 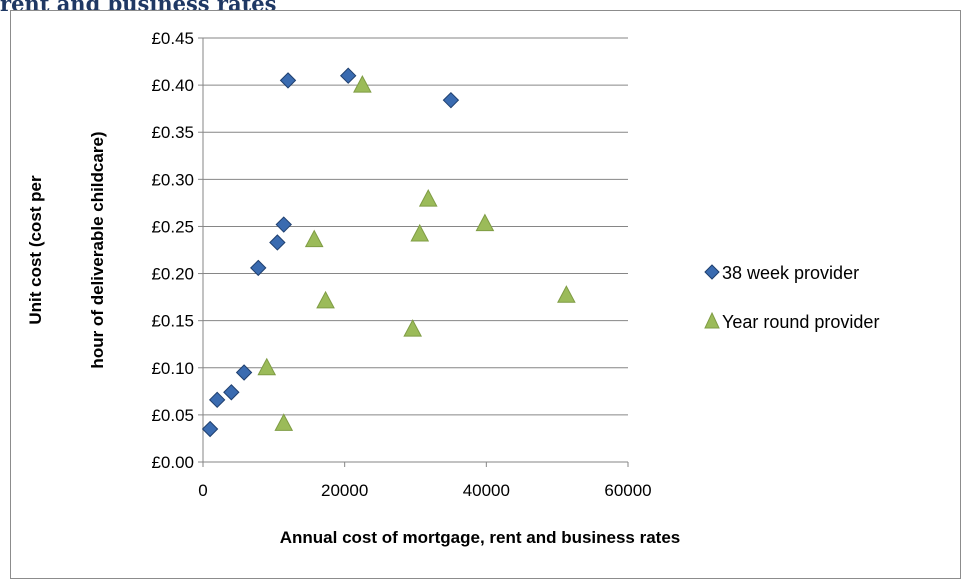 I want to click on legend-label-year-round: Year round provider, so click(x=800, y=322).